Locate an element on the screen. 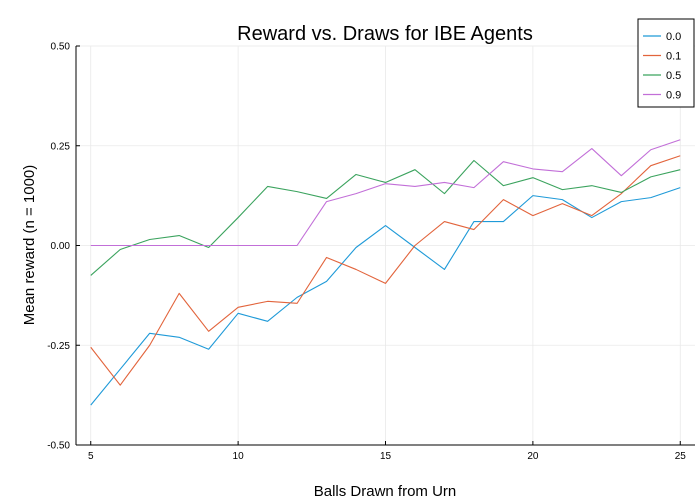 Image resolution: width=700 pixels, height=500 pixels. x-tick-label: 10 is located at coordinates (239, 456).